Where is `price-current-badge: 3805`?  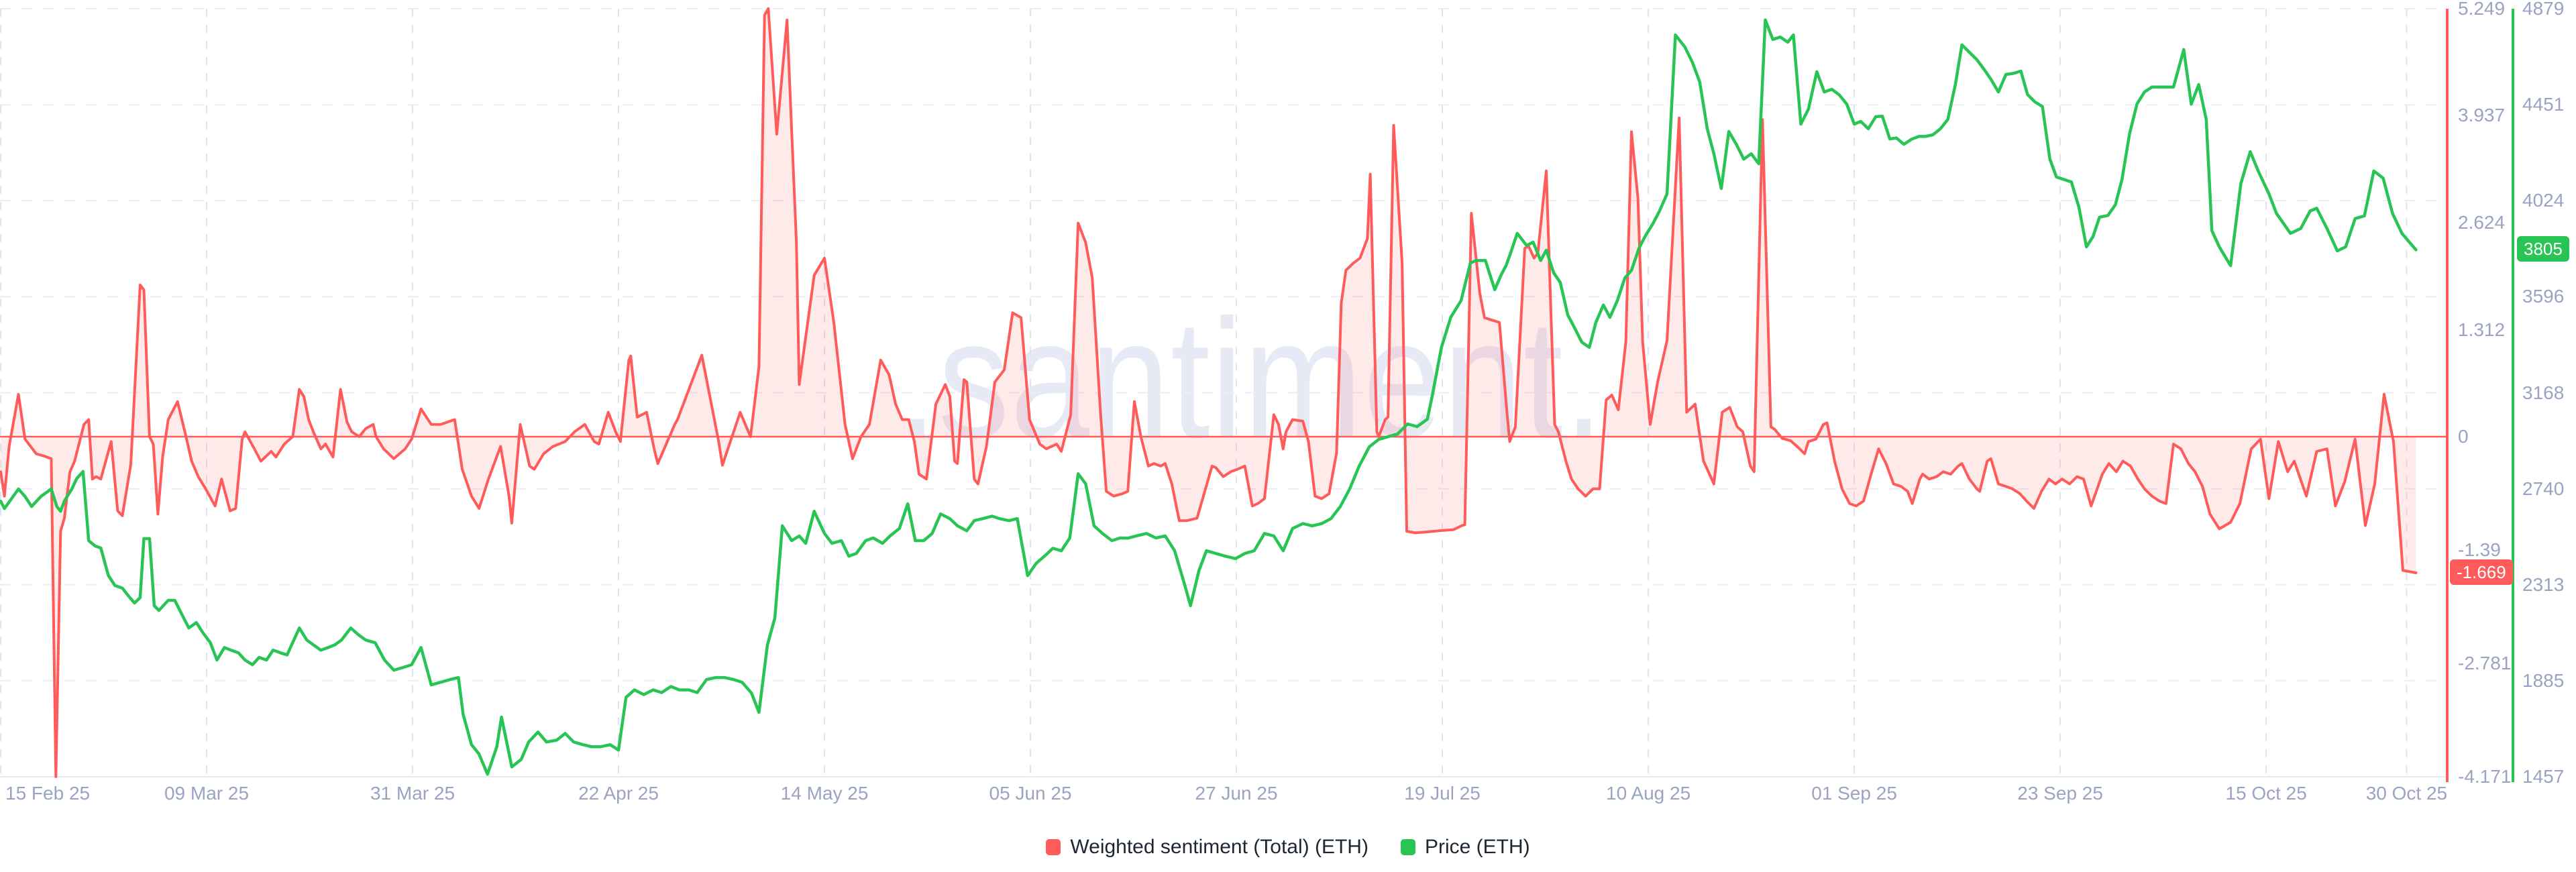
price-current-badge: 3805 is located at coordinates (2543, 249).